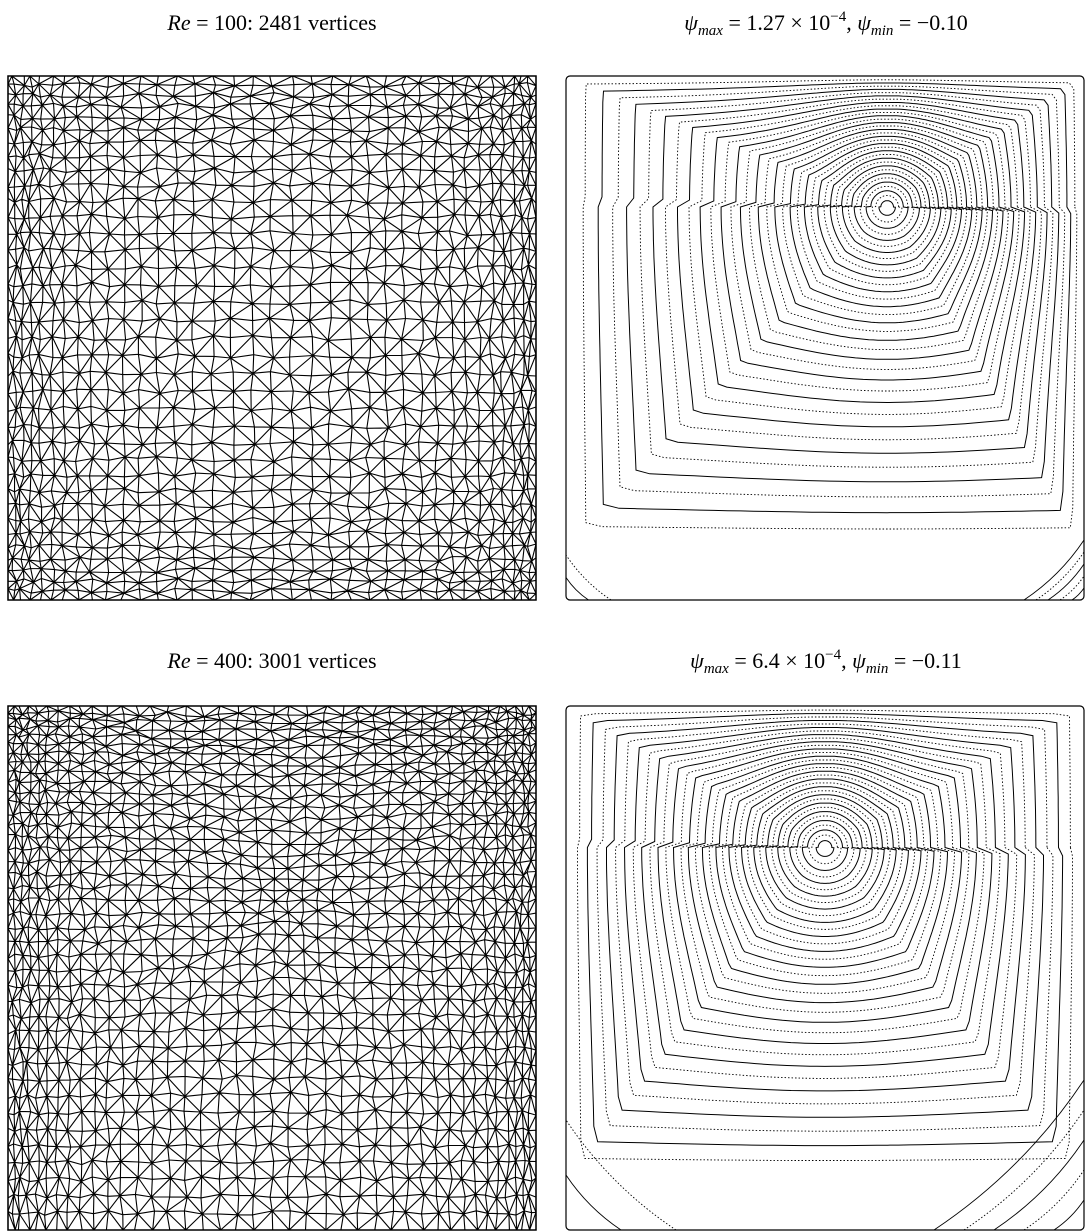  I want to click on caption-part: = 6.4 × 10, so click(777, 660).